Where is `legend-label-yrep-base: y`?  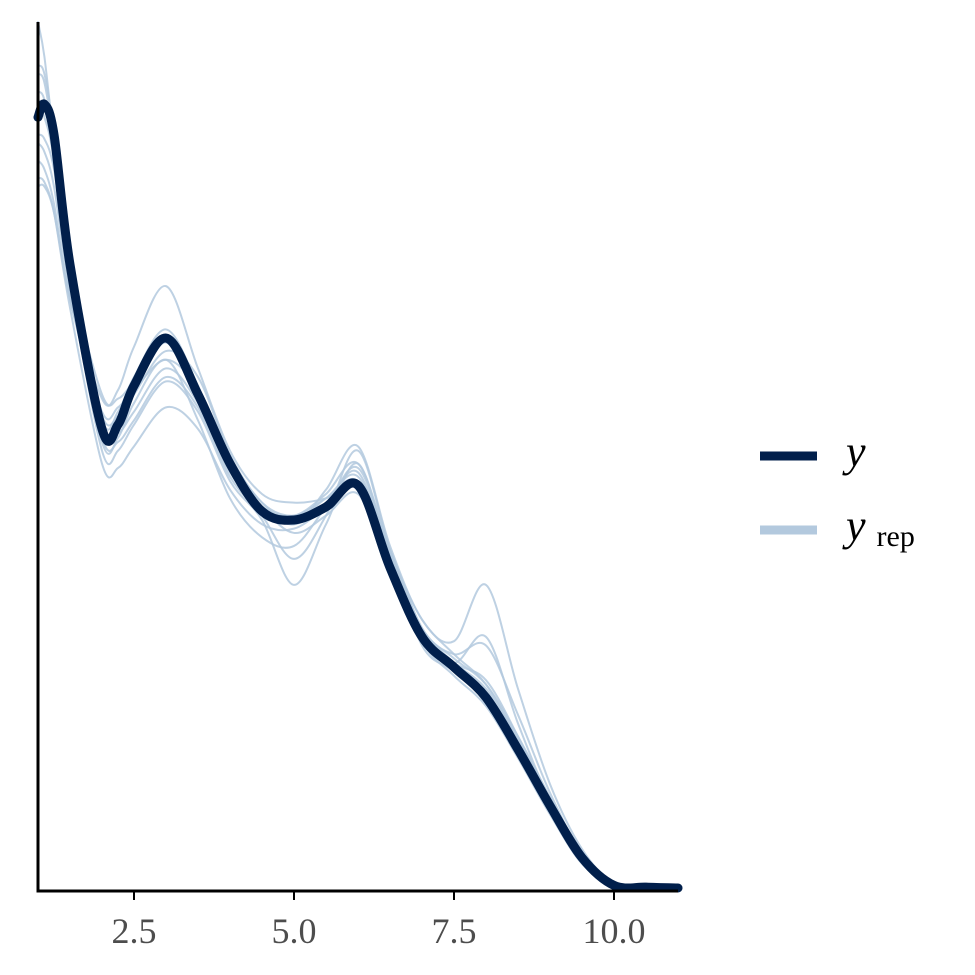 legend-label-yrep-base: y is located at coordinates (854, 525).